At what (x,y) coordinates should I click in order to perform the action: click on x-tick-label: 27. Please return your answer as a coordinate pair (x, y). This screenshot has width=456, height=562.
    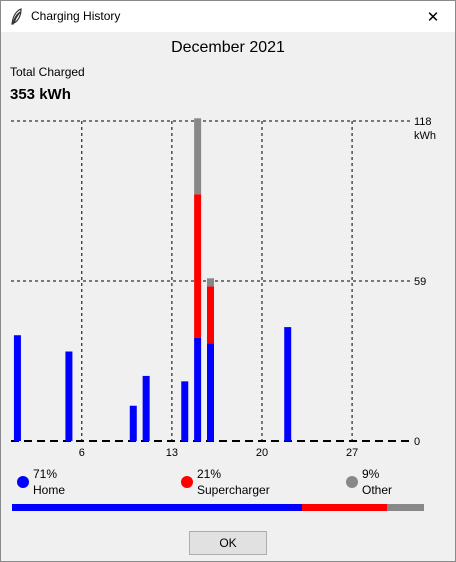
    Looking at the image, I should click on (352, 453).